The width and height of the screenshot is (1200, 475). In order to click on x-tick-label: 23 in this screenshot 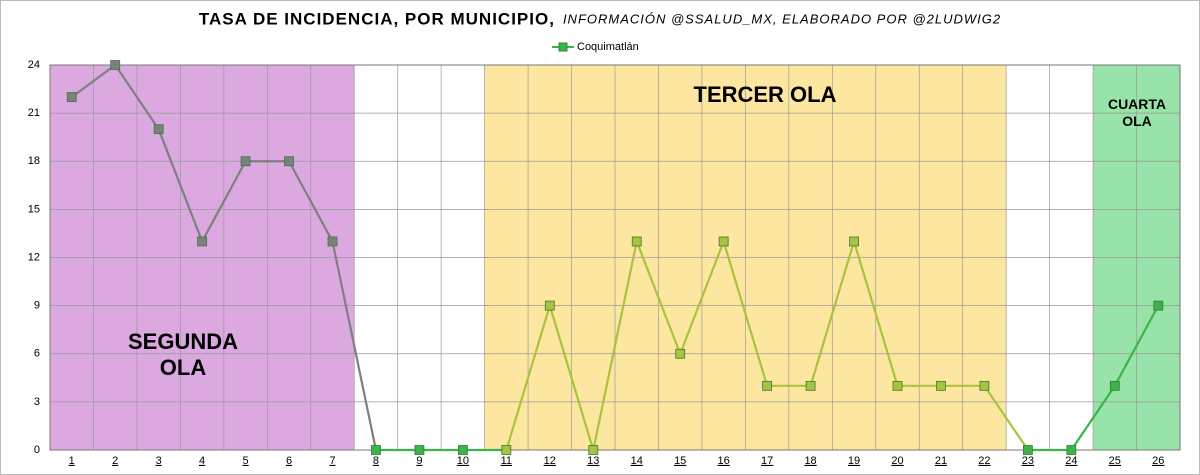, I will do `click(1028, 461)`.